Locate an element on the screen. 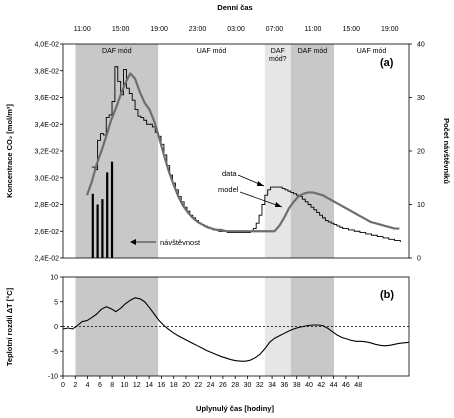 The image size is (454, 418). panel-a-tag: (a) is located at coordinates (387, 63).